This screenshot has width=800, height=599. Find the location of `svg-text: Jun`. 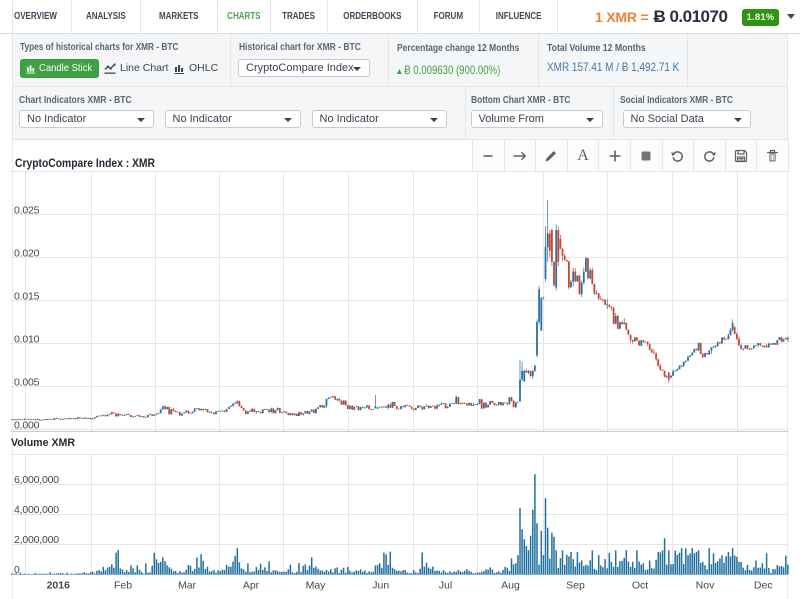

svg-text: Jun is located at coordinates (380, 586).